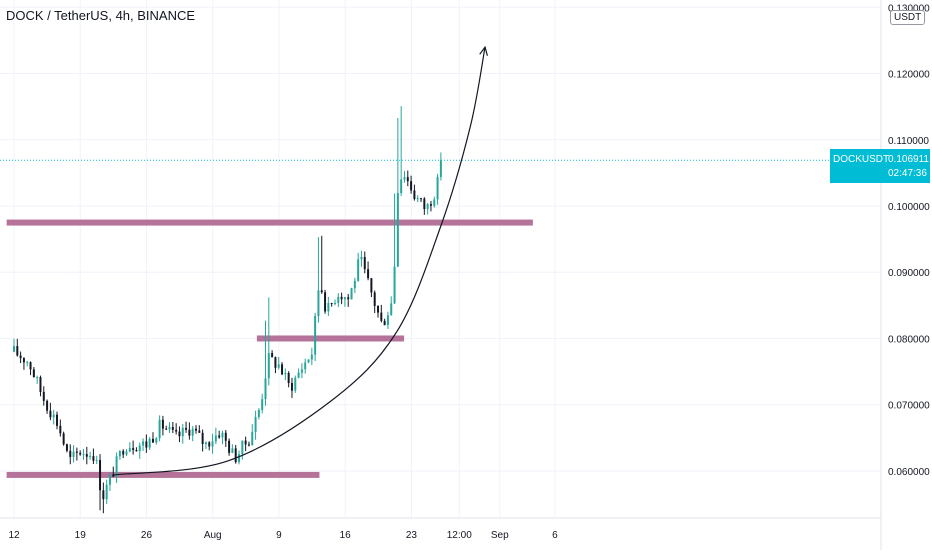 Image resolution: width=932 pixels, height=555 pixels. What do you see at coordinates (909, 472) in the screenshot?
I see `y-tick-label: 0.060000` at bounding box center [909, 472].